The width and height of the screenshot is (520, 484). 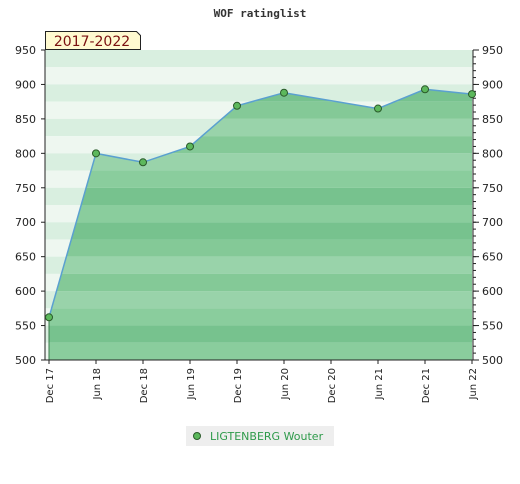 I want to click on y-tick-label-left: 650, so click(x=25, y=257).